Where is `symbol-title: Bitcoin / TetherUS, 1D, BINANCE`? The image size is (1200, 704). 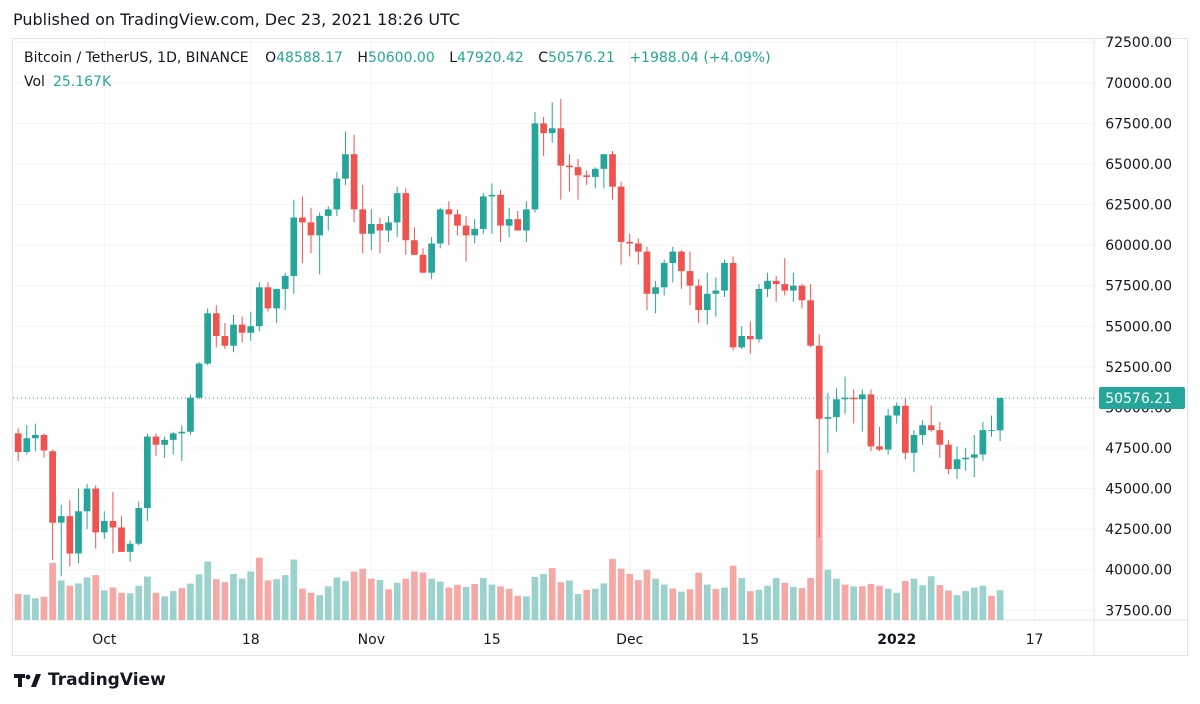
symbol-title: Bitcoin / TetherUS, 1D, BINANCE is located at coordinates (136, 58).